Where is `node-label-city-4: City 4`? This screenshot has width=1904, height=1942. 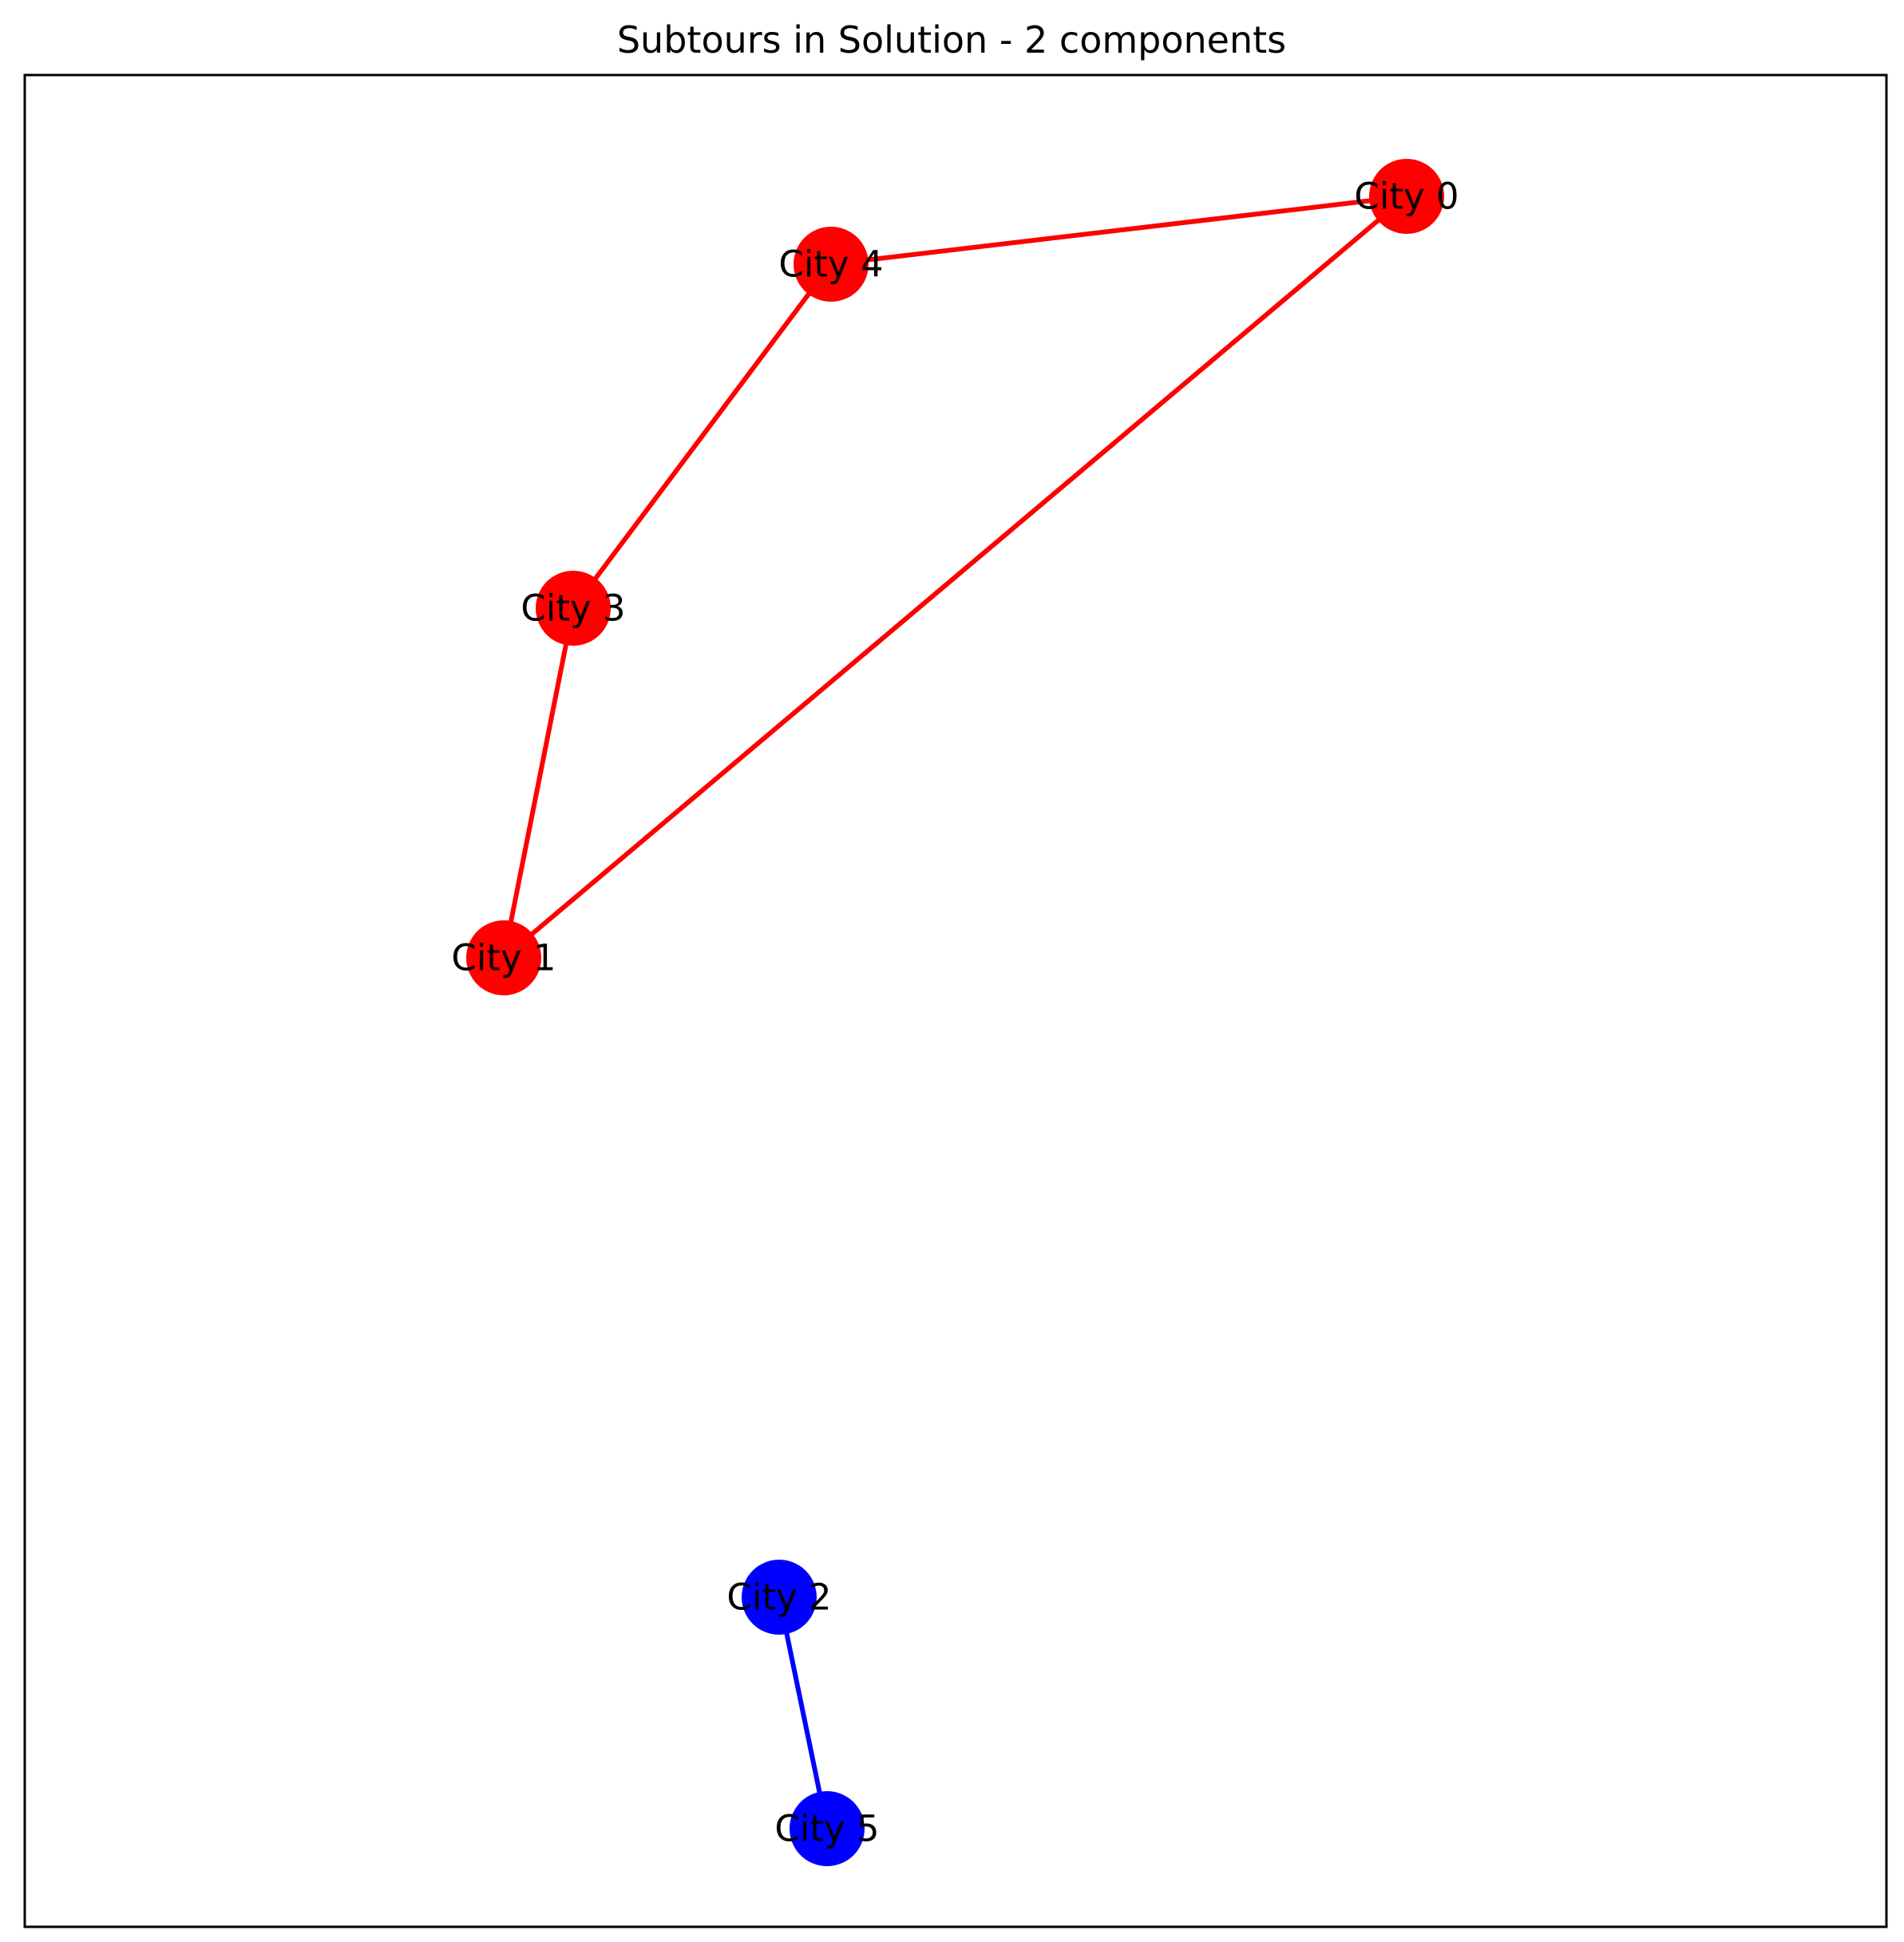 node-label-city-4: City 4 is located at coordinates (830, 264).